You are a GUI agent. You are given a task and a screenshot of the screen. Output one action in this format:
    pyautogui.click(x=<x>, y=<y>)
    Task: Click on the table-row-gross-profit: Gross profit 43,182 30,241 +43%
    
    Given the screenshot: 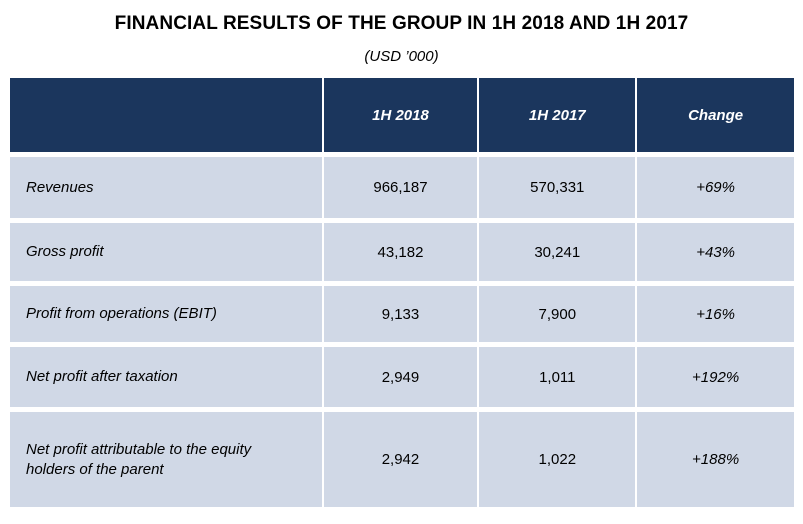 What is the action you would take?
    pyautogui.click(x=402, y=254)
    